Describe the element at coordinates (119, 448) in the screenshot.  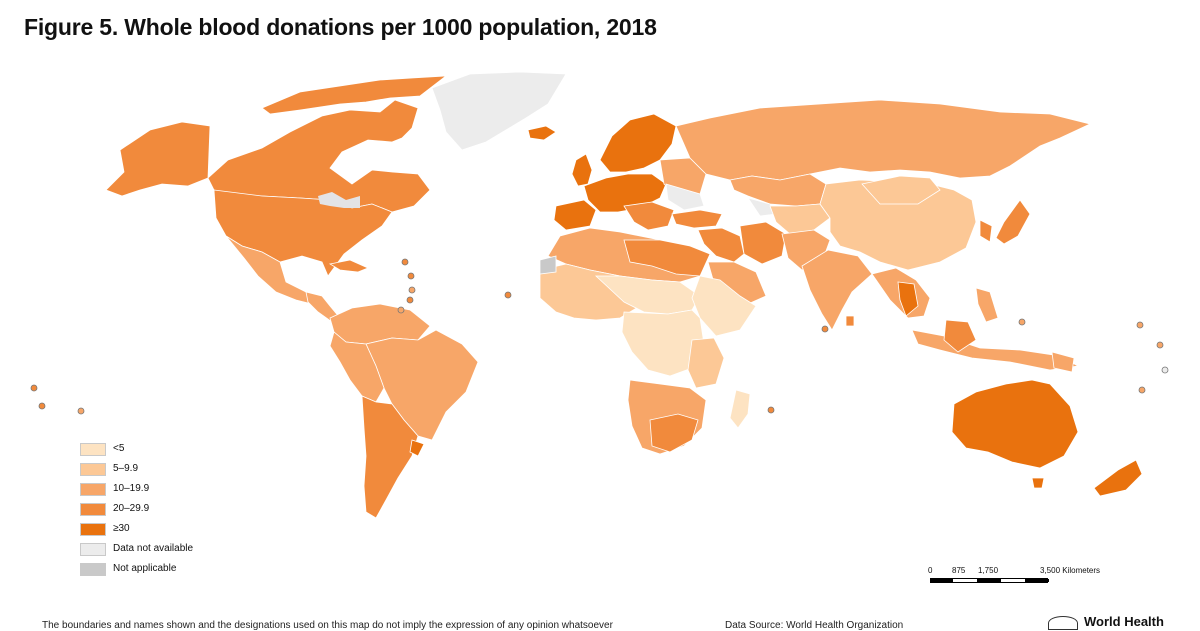
I see `legend-label: <5` at that location.